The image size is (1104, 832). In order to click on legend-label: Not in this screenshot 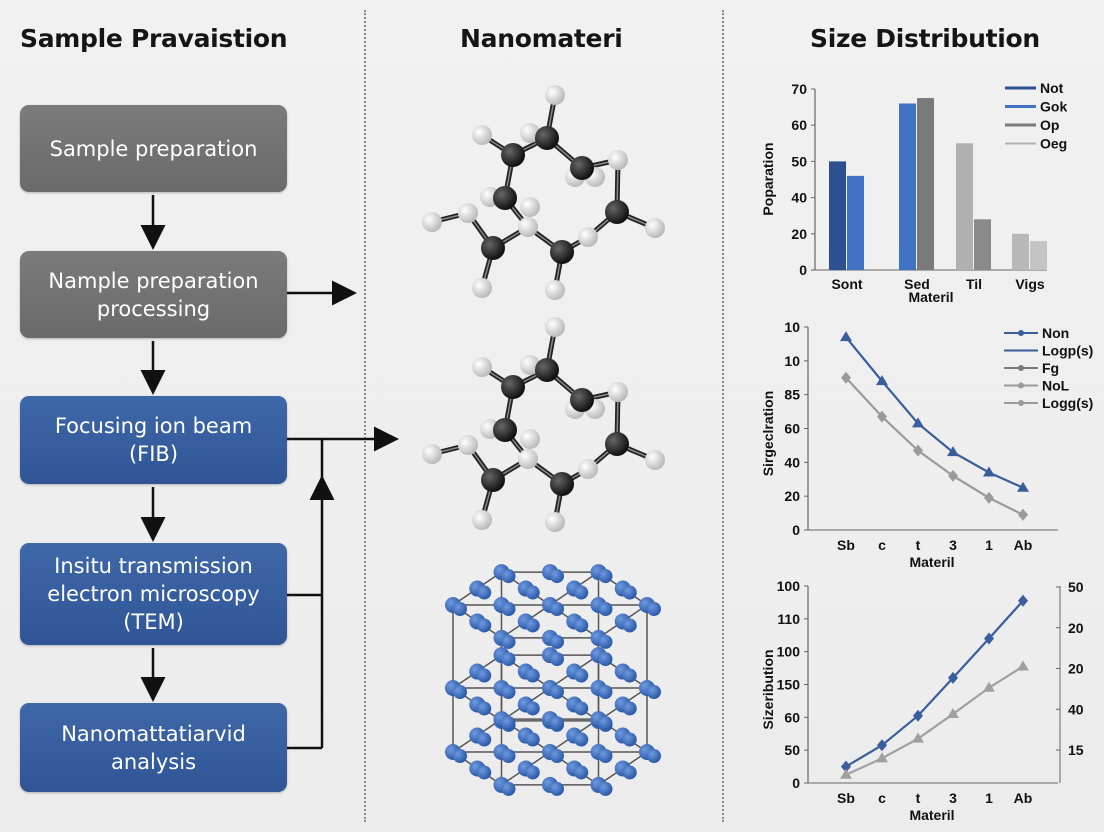, I will do `click(1052, 88)`.